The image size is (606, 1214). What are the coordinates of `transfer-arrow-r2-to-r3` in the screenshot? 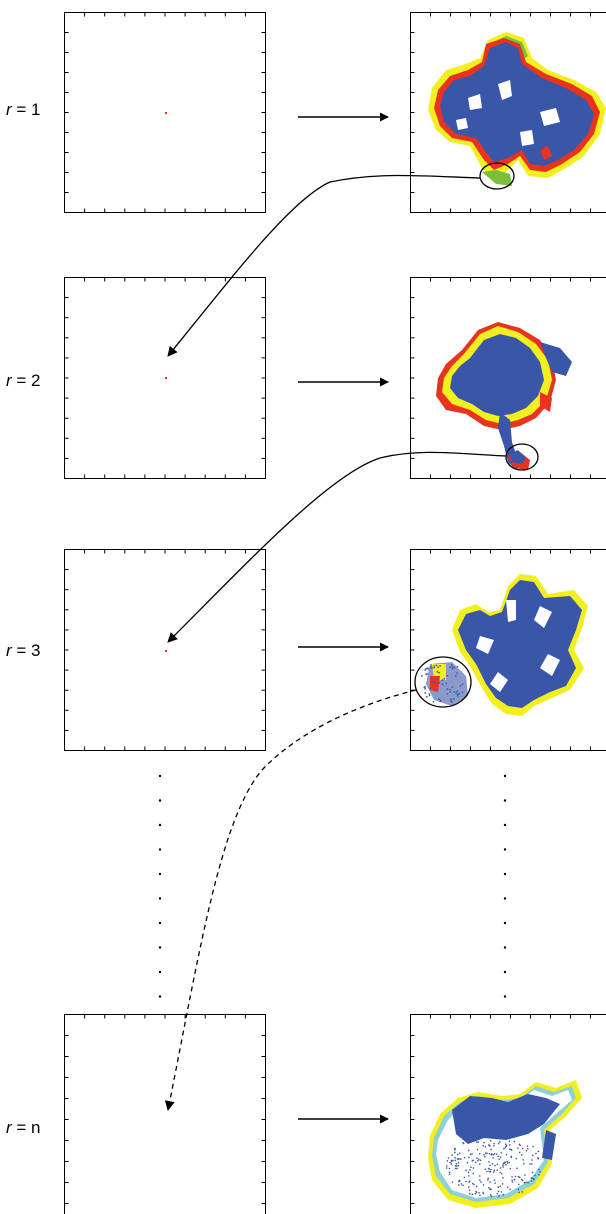 It's located at (337, 547).